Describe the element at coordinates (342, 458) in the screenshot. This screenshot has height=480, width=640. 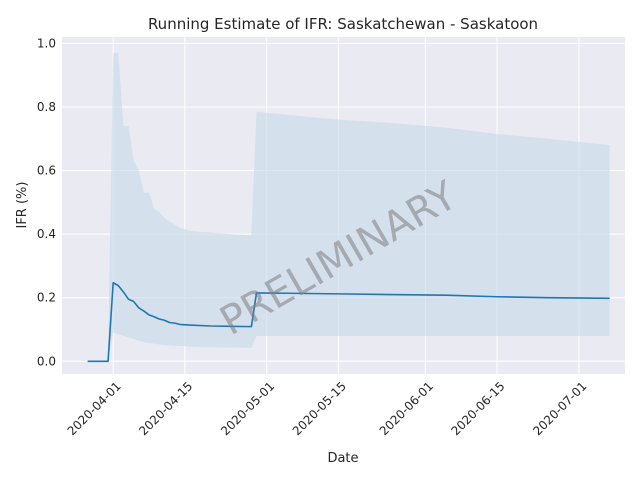
I see `x-axis-label: Date` at that location.